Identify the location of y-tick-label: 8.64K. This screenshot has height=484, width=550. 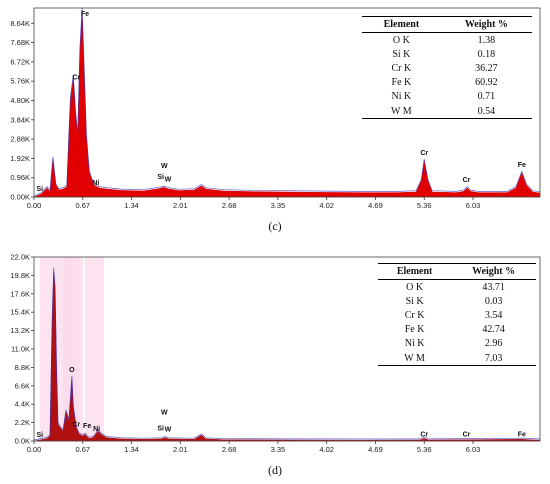
(20, 23).